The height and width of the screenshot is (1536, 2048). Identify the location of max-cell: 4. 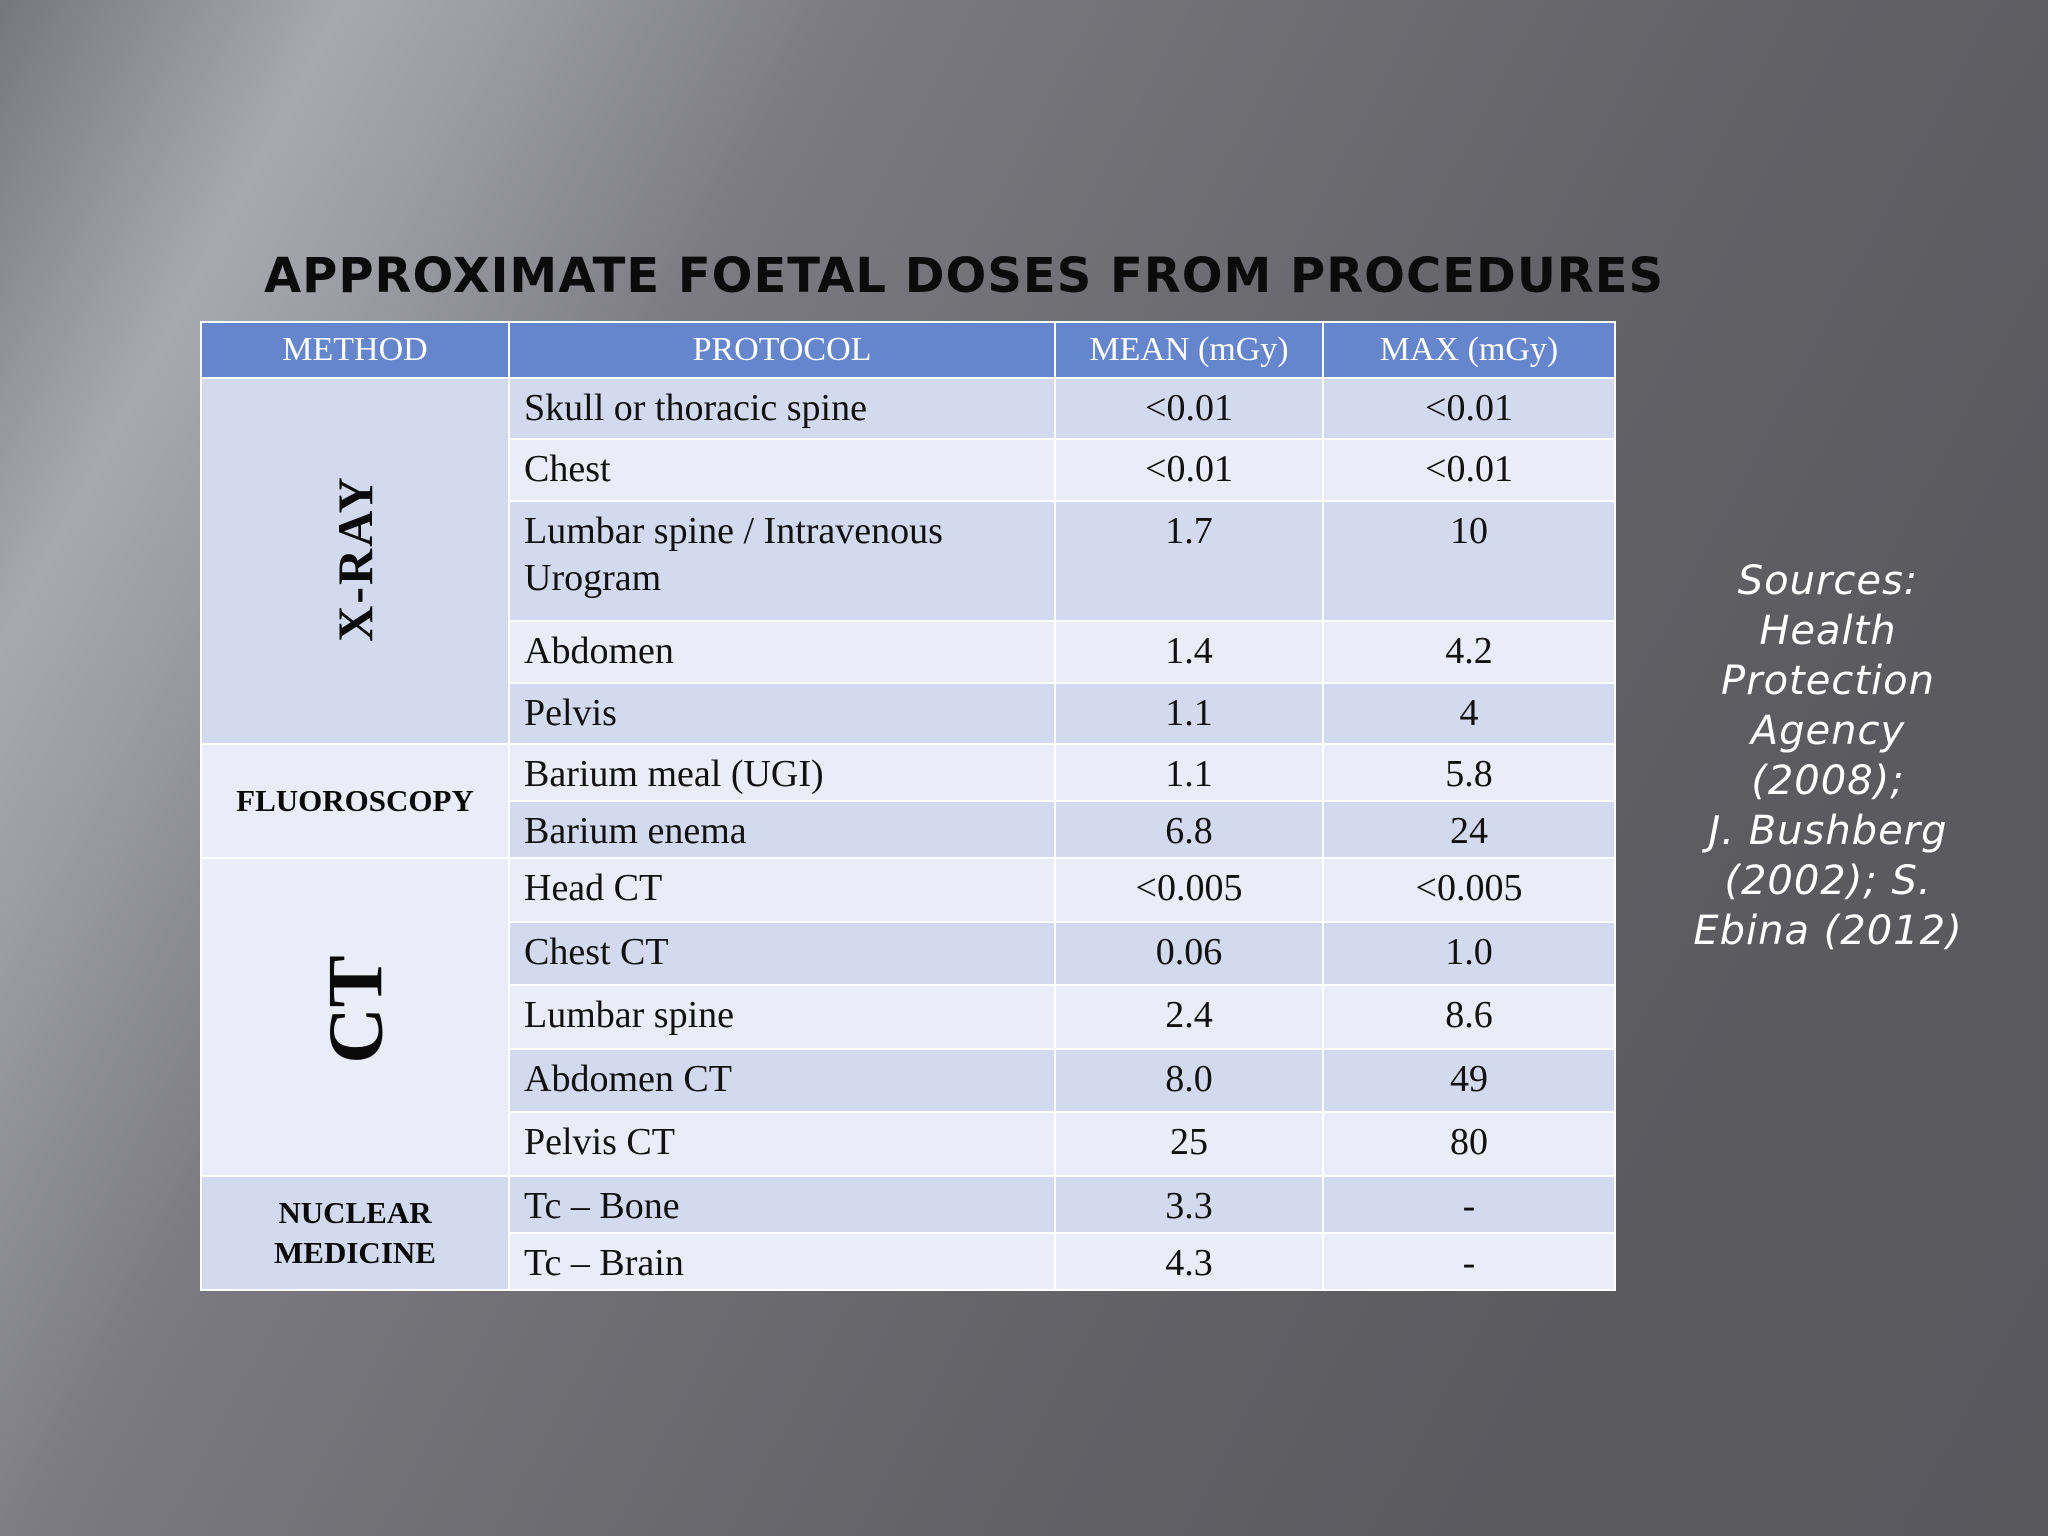
(1469, 713).